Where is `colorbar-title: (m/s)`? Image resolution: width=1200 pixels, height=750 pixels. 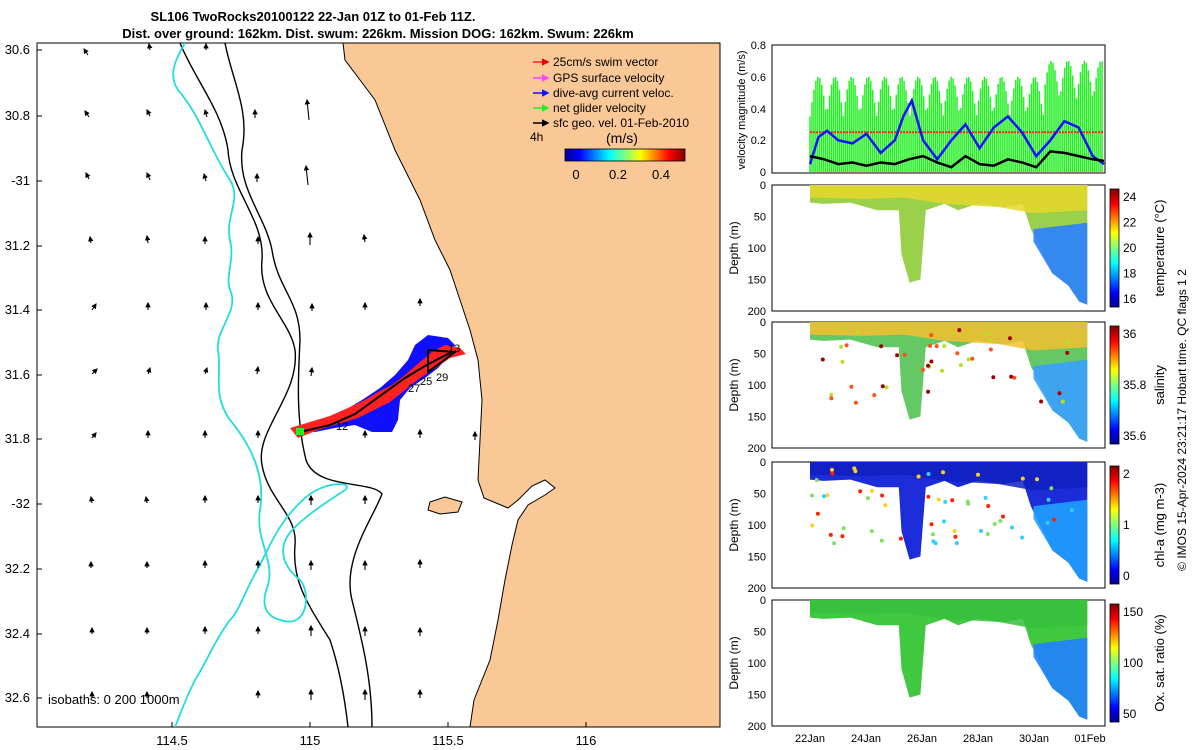 colorbar-title: (m/s) is located at coordinates (622, 138).